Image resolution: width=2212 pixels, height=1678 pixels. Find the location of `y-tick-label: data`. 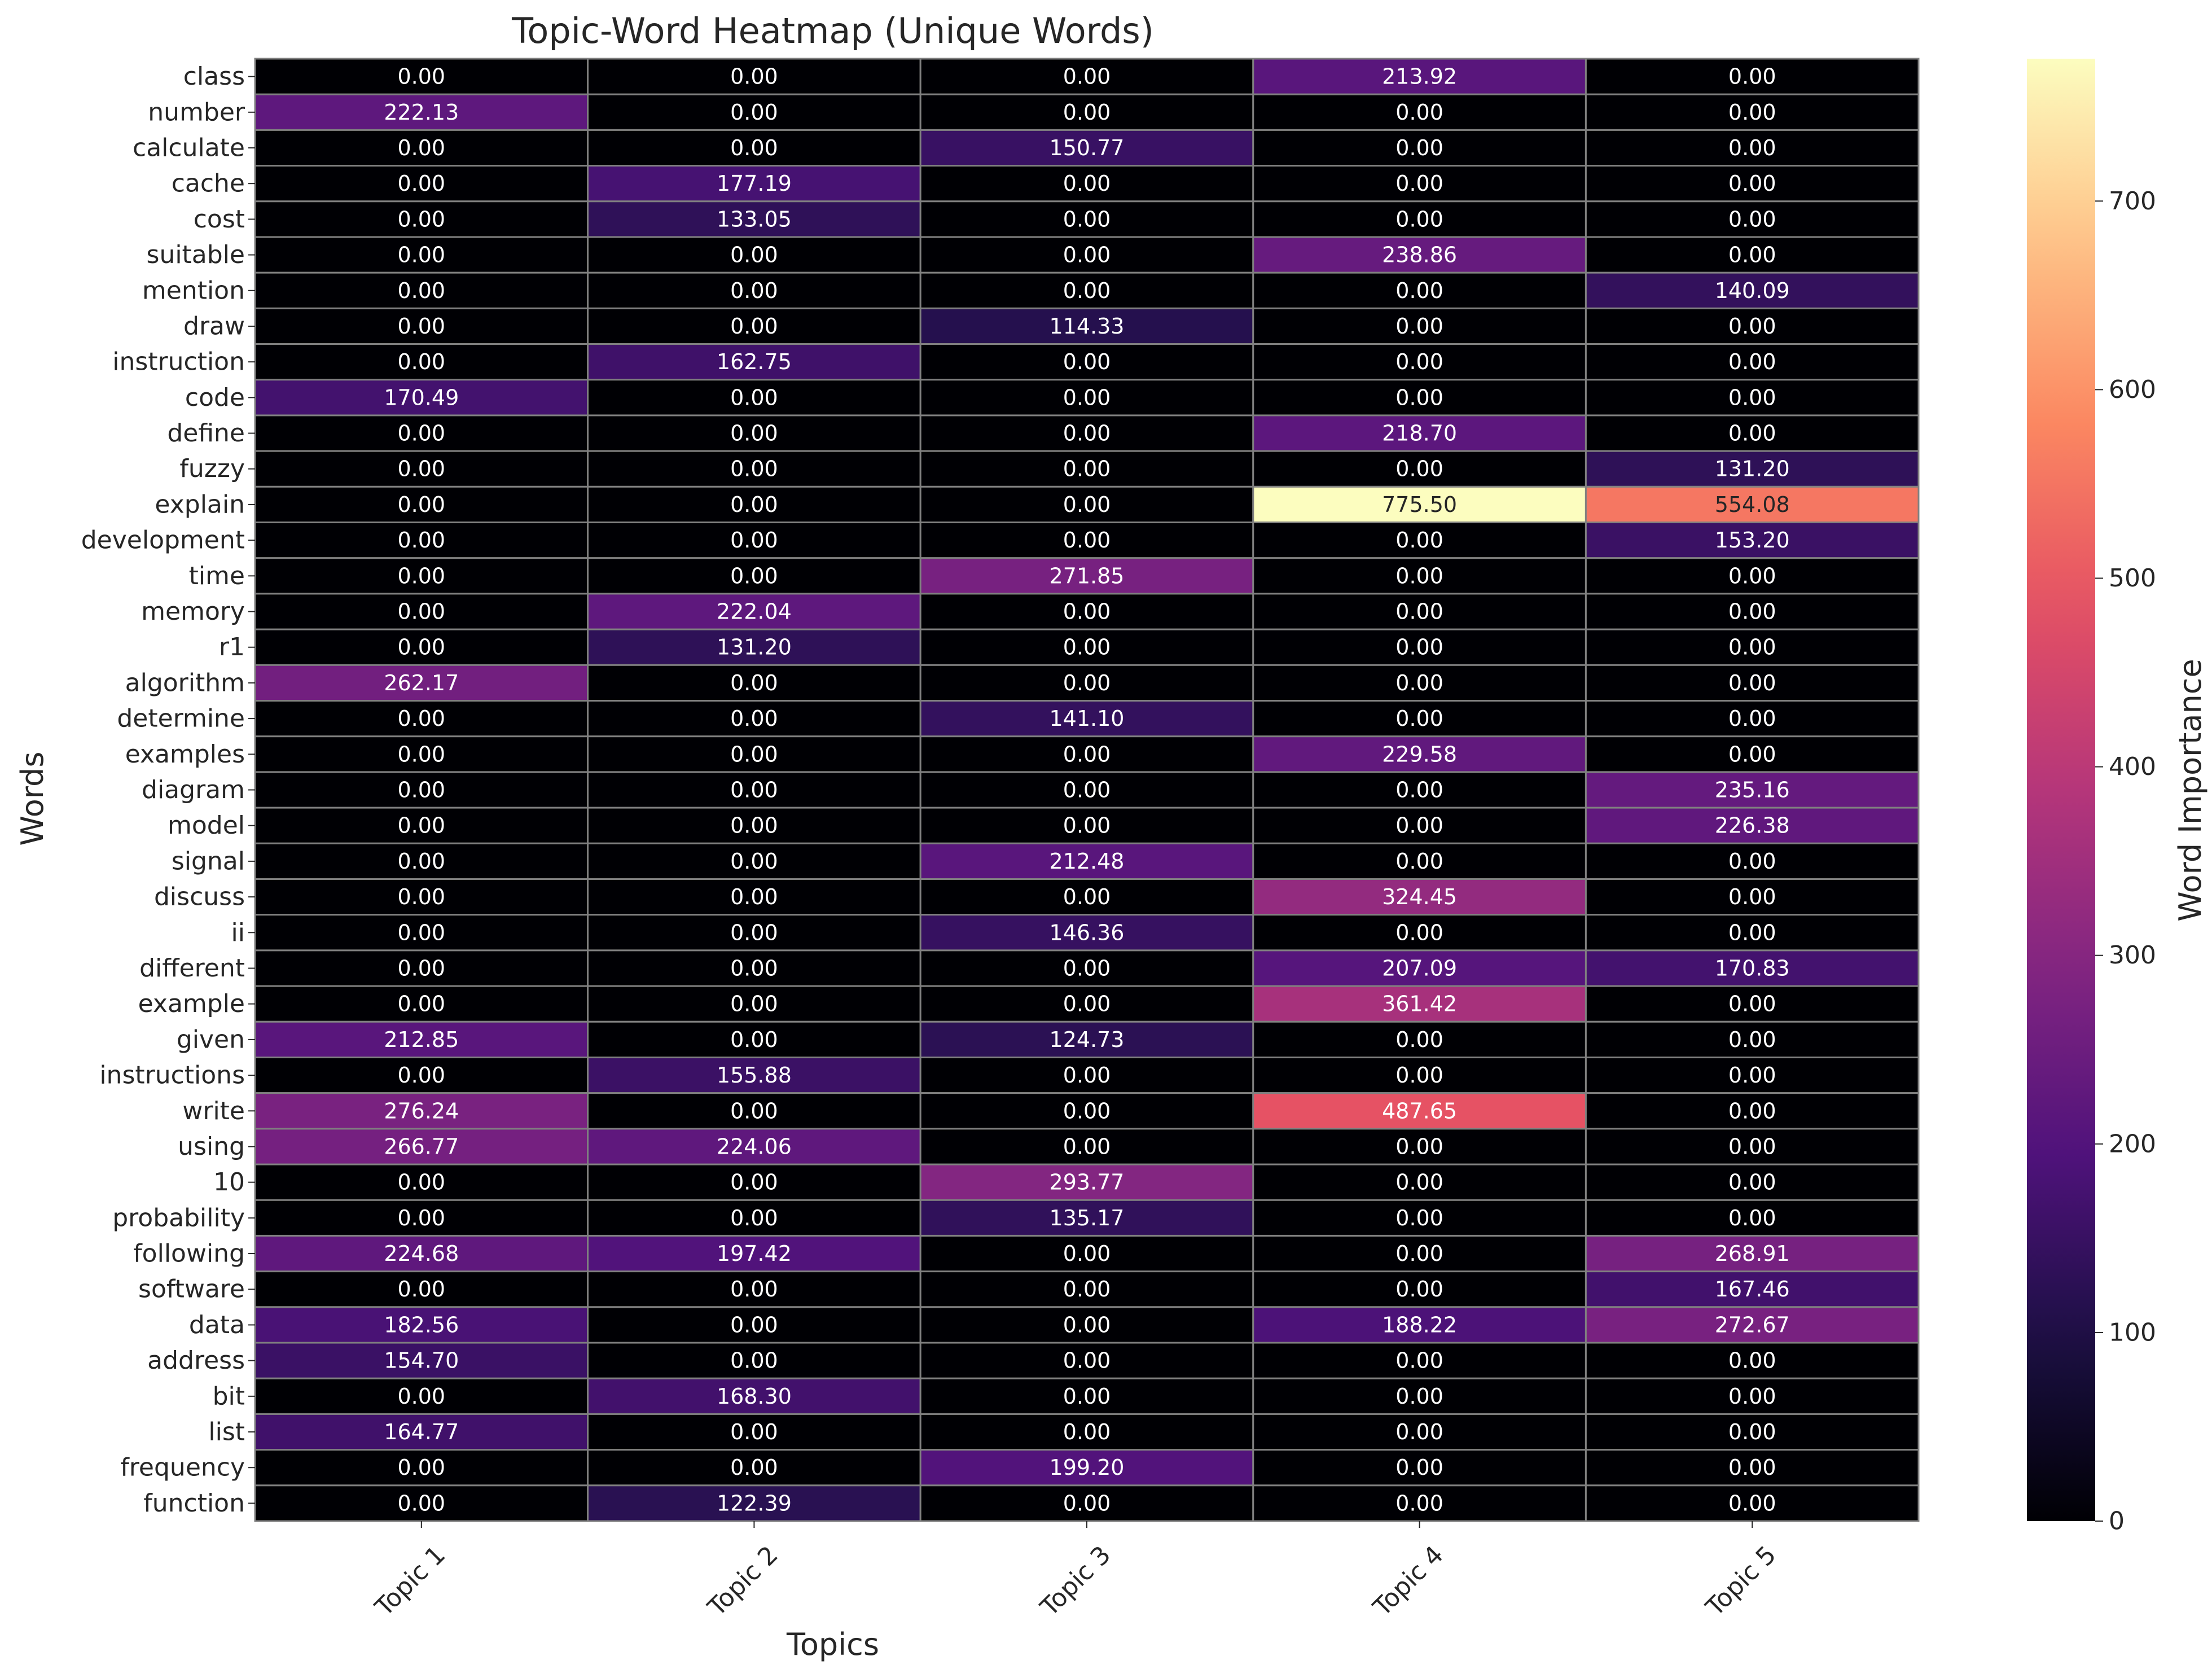

y-tick-label: data is located at coordinates (217, 1325).